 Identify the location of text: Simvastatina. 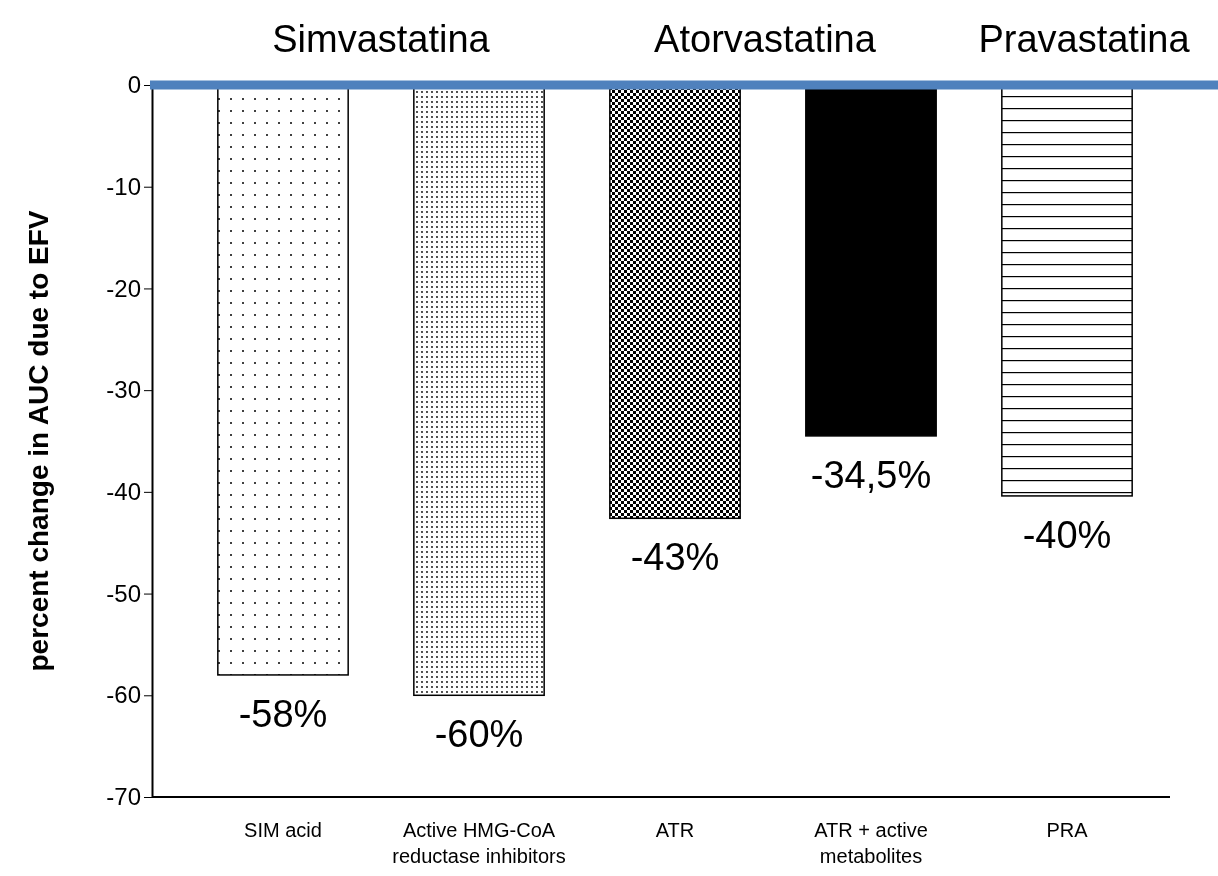
(381, 39).